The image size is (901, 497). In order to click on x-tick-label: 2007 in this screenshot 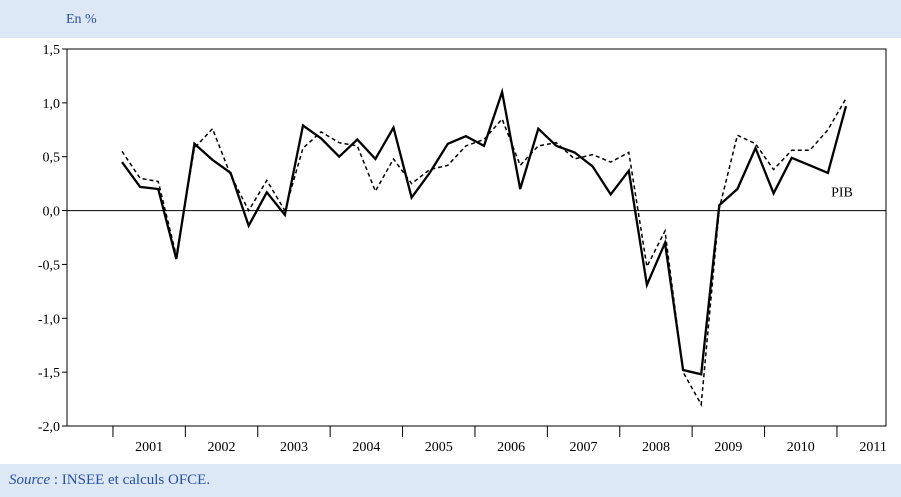, I will do `click(584, 447)`.